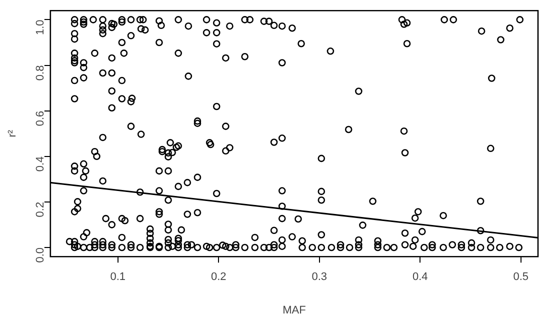 This screenshot has width=558, height=321. I want to click on x-axis-title: MAF, so click(294, 310).